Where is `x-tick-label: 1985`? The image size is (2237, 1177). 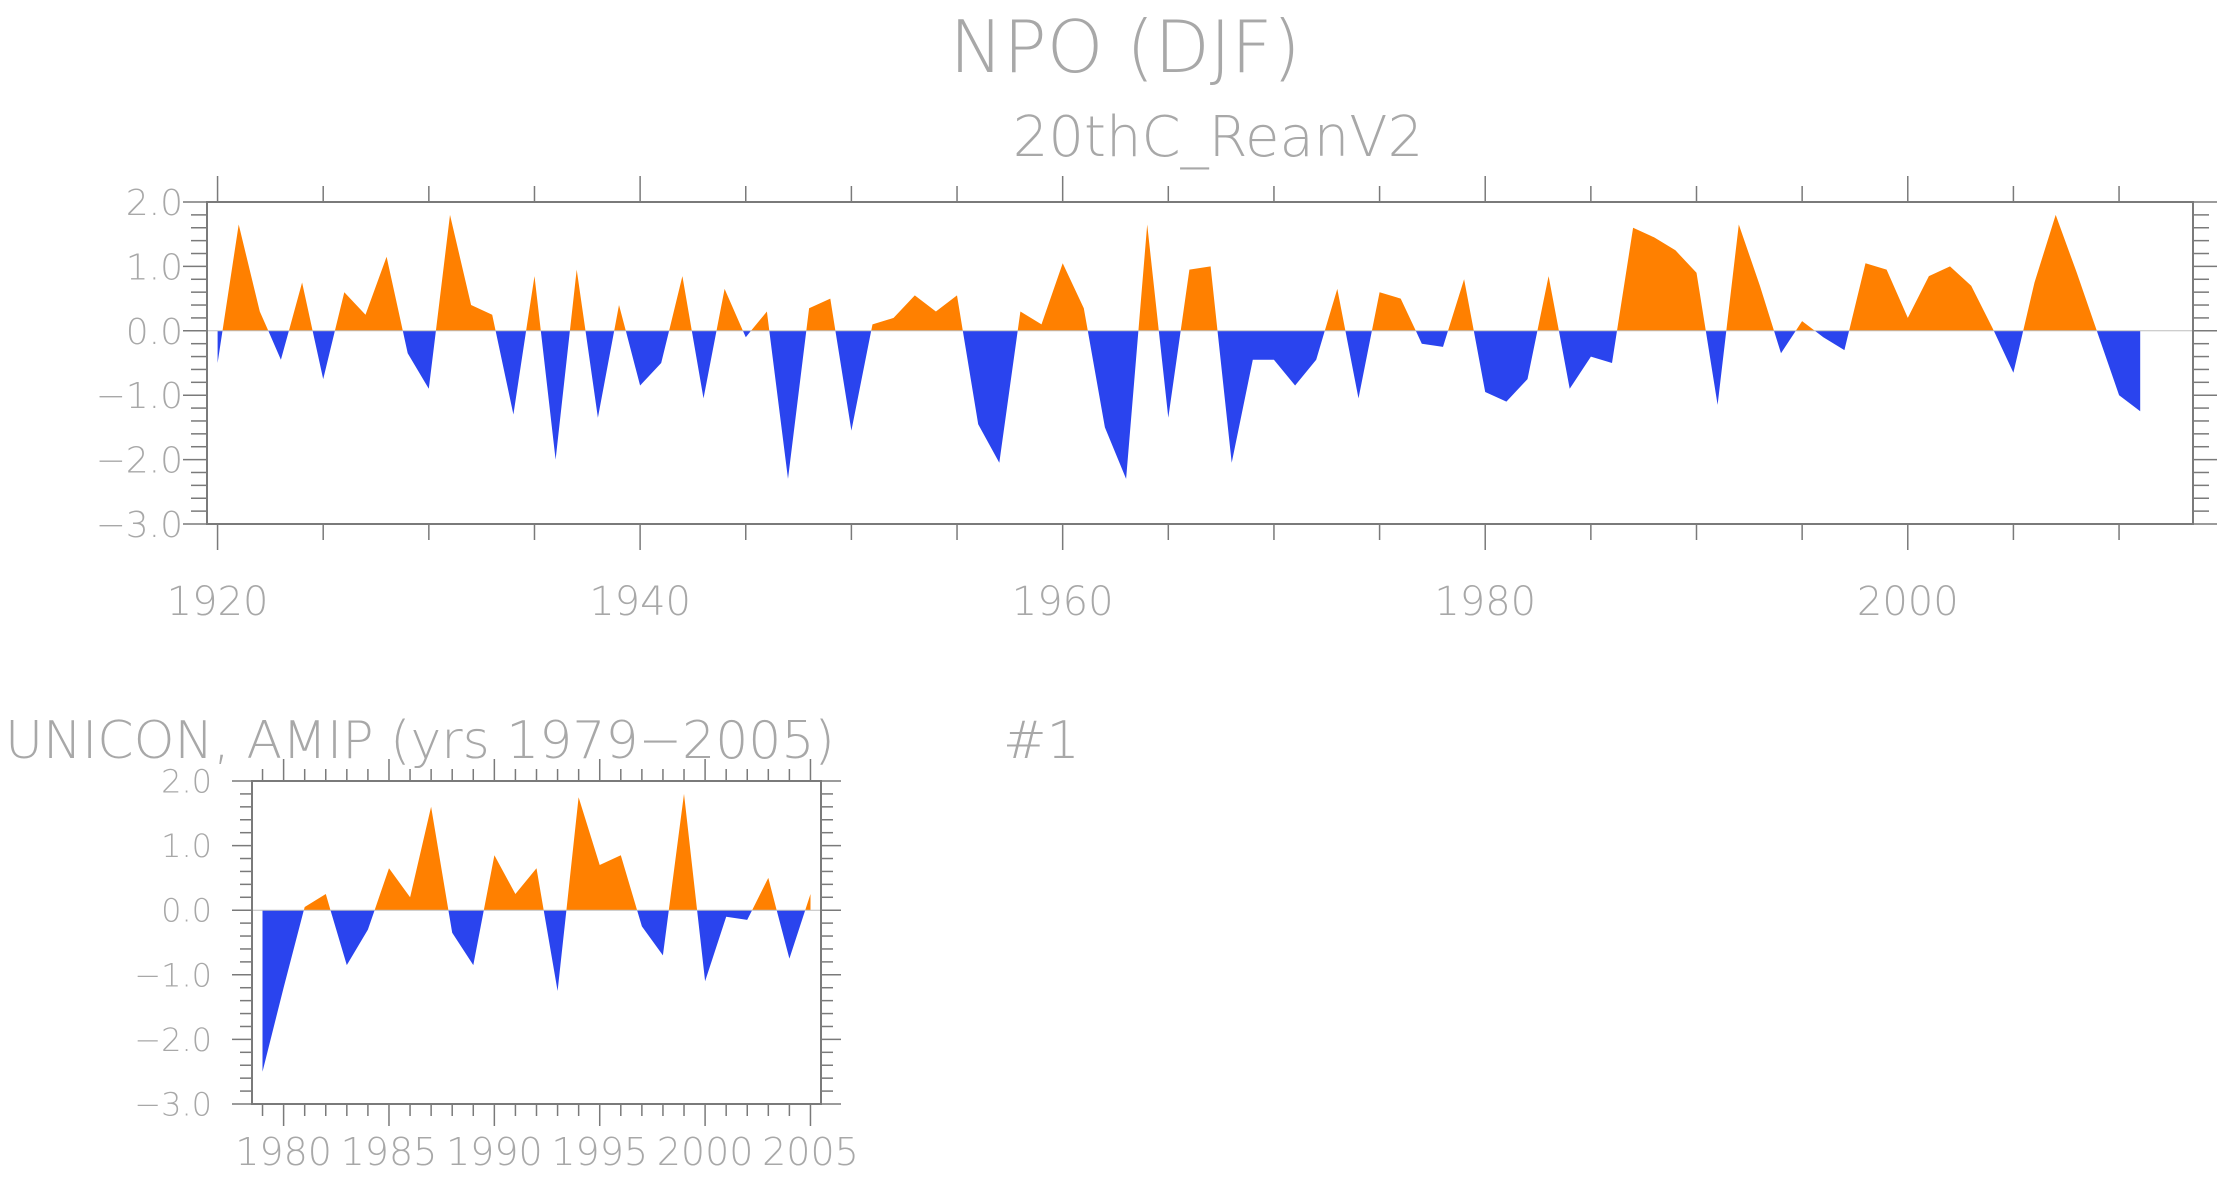
x-tick-label: 1985 is located at coordinates (389, 1152).